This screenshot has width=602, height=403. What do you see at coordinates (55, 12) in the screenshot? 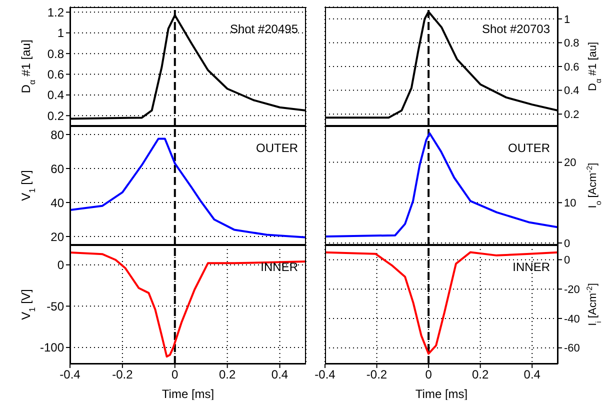
I see `y-tick-label: 1.2` at bounding box center [55, 12].